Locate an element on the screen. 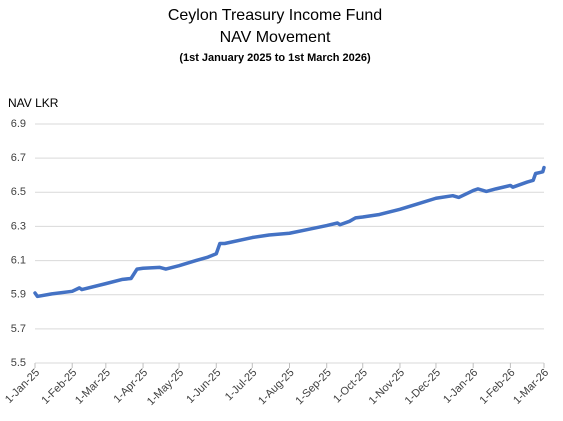 The image size is (563, 421). x-tick-label: 1-Jan-26 is located at coordinates (460, 386).